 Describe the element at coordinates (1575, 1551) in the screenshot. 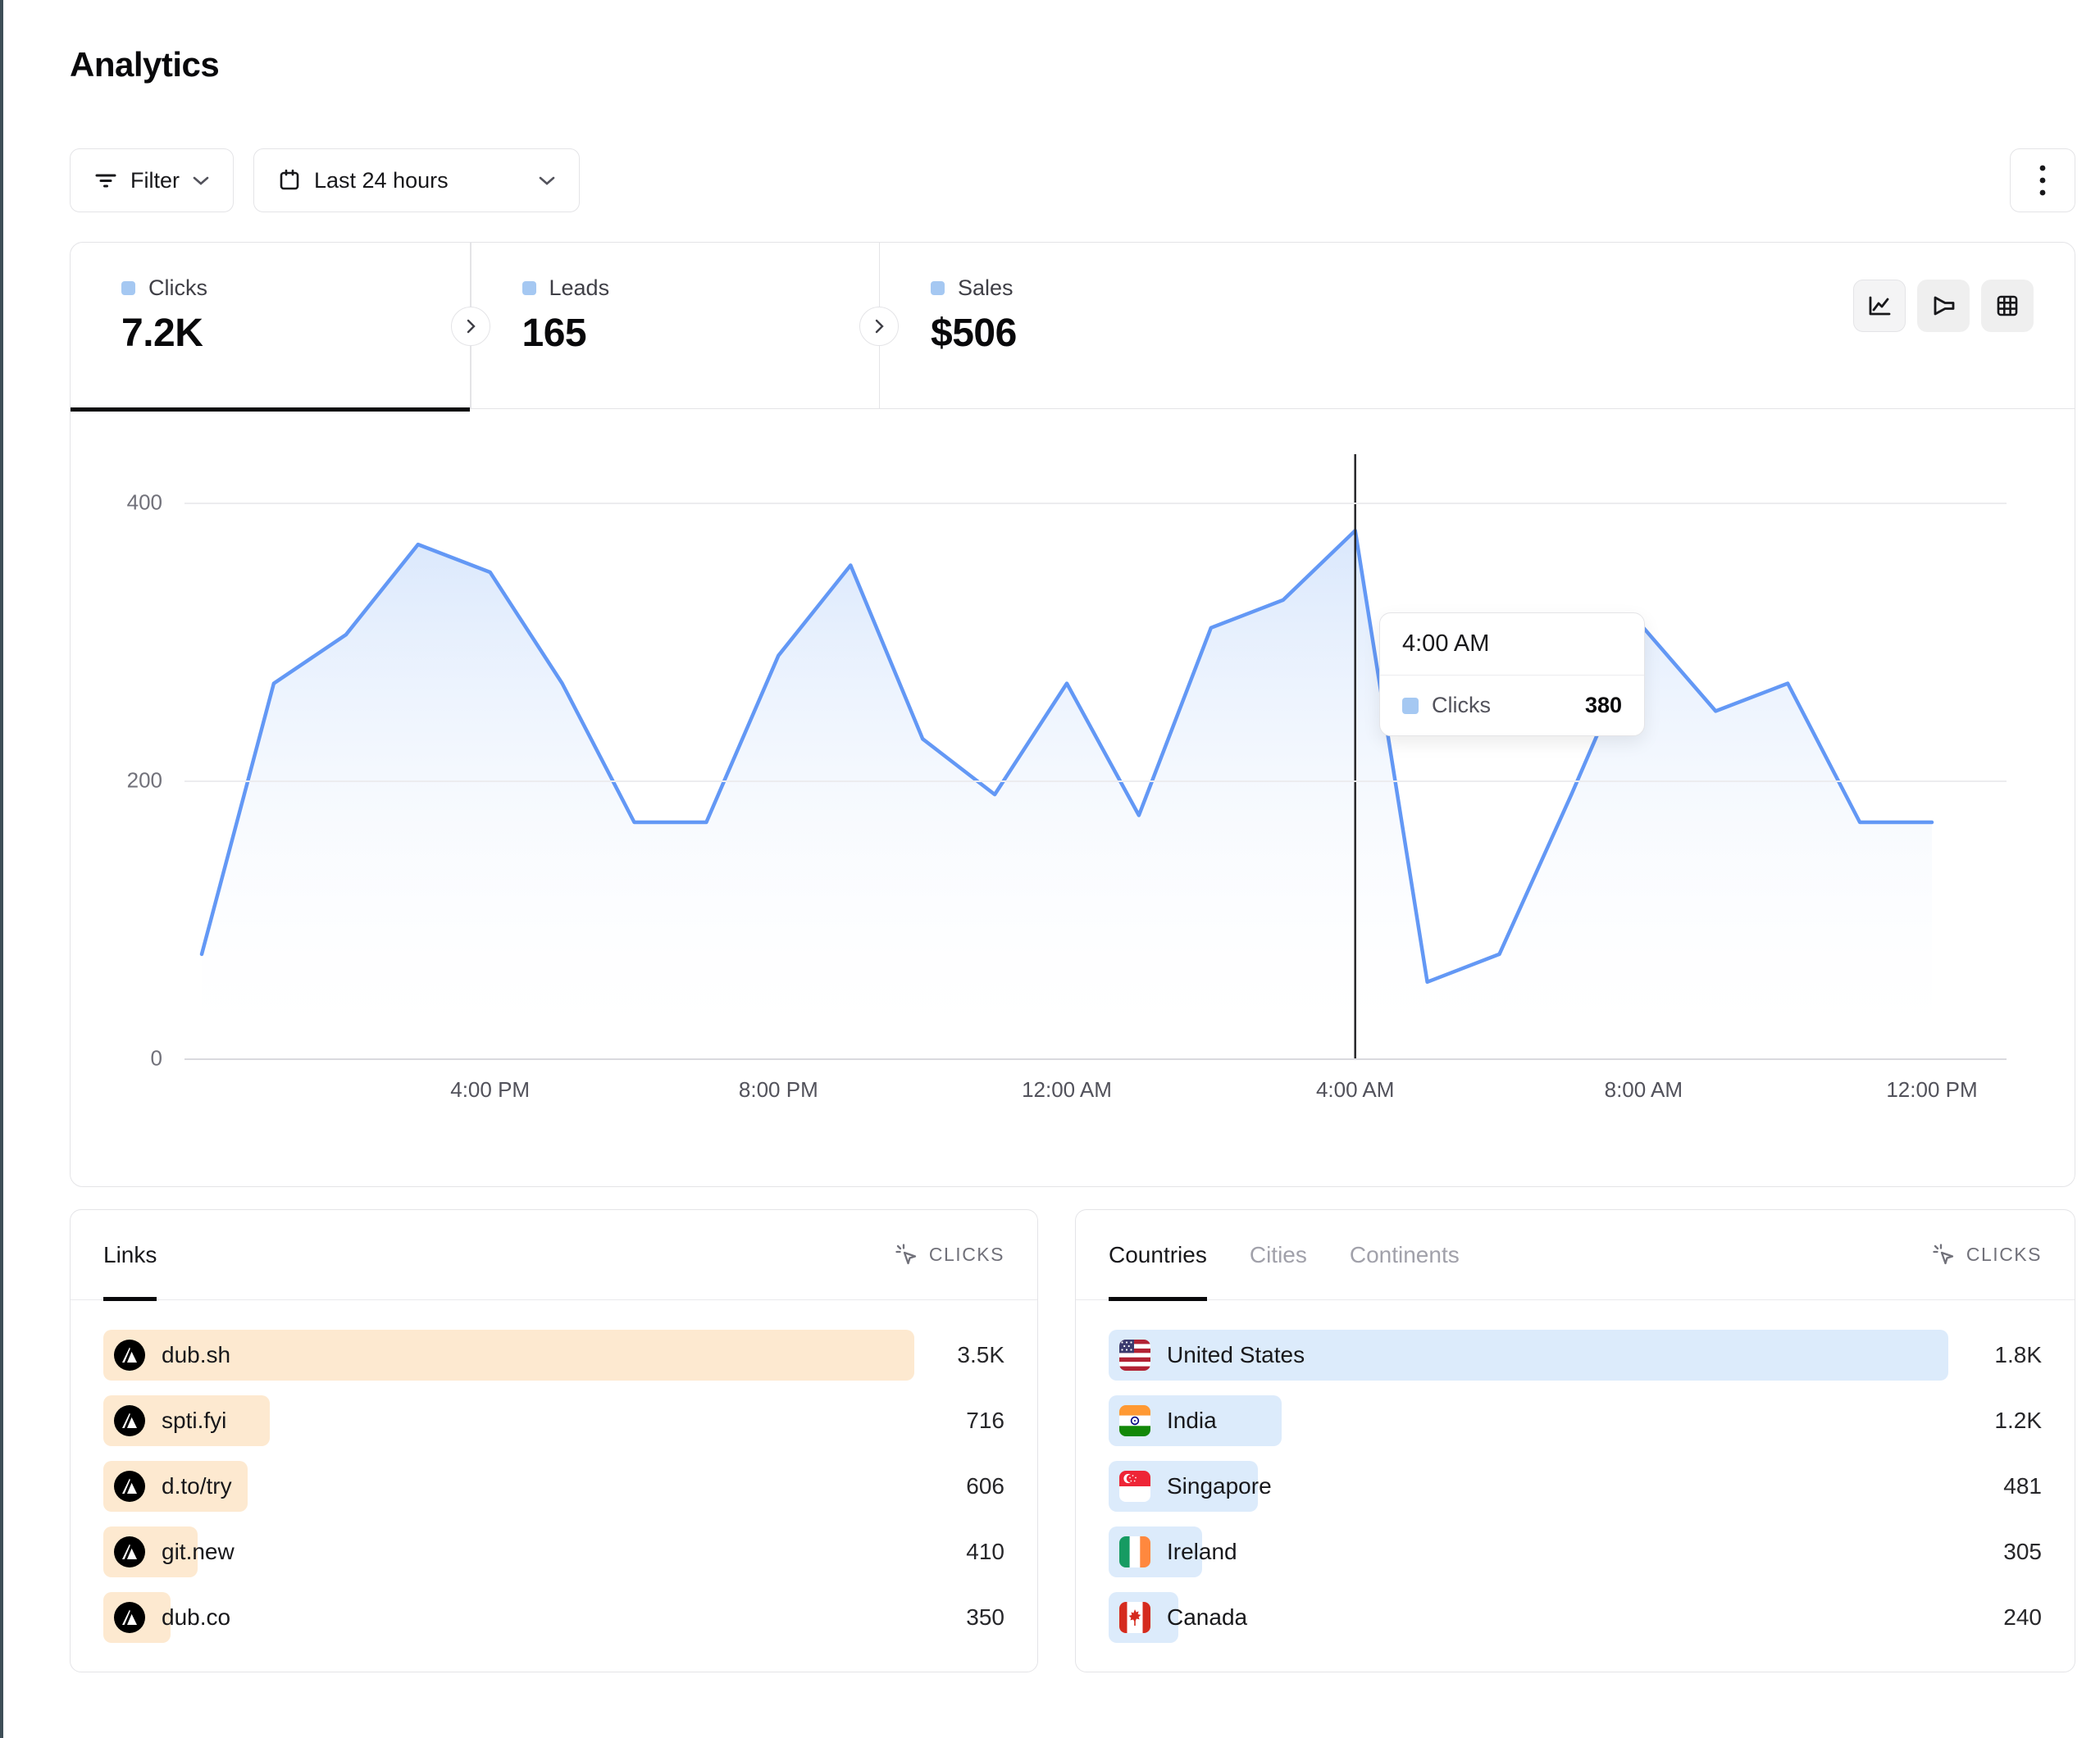

I see `country-row: Ireland 305` at that location.